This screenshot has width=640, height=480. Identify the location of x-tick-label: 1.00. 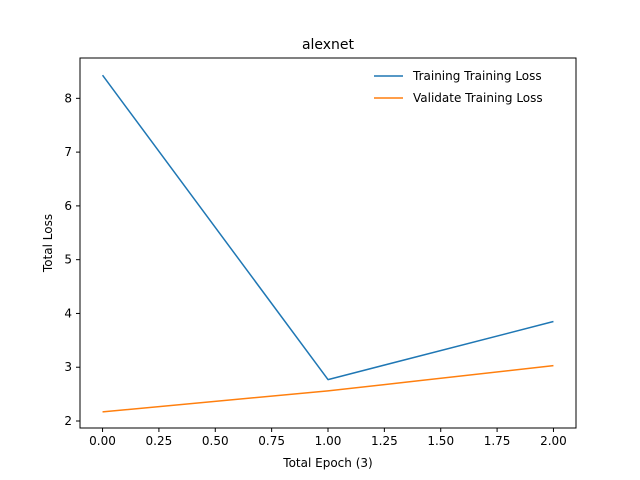
(328, 441).